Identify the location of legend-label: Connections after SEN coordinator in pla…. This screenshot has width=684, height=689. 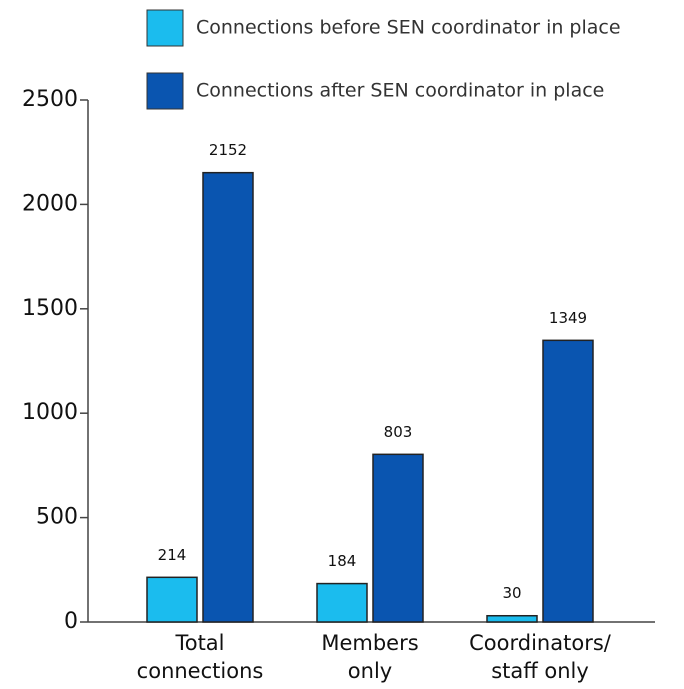
(400, 91).